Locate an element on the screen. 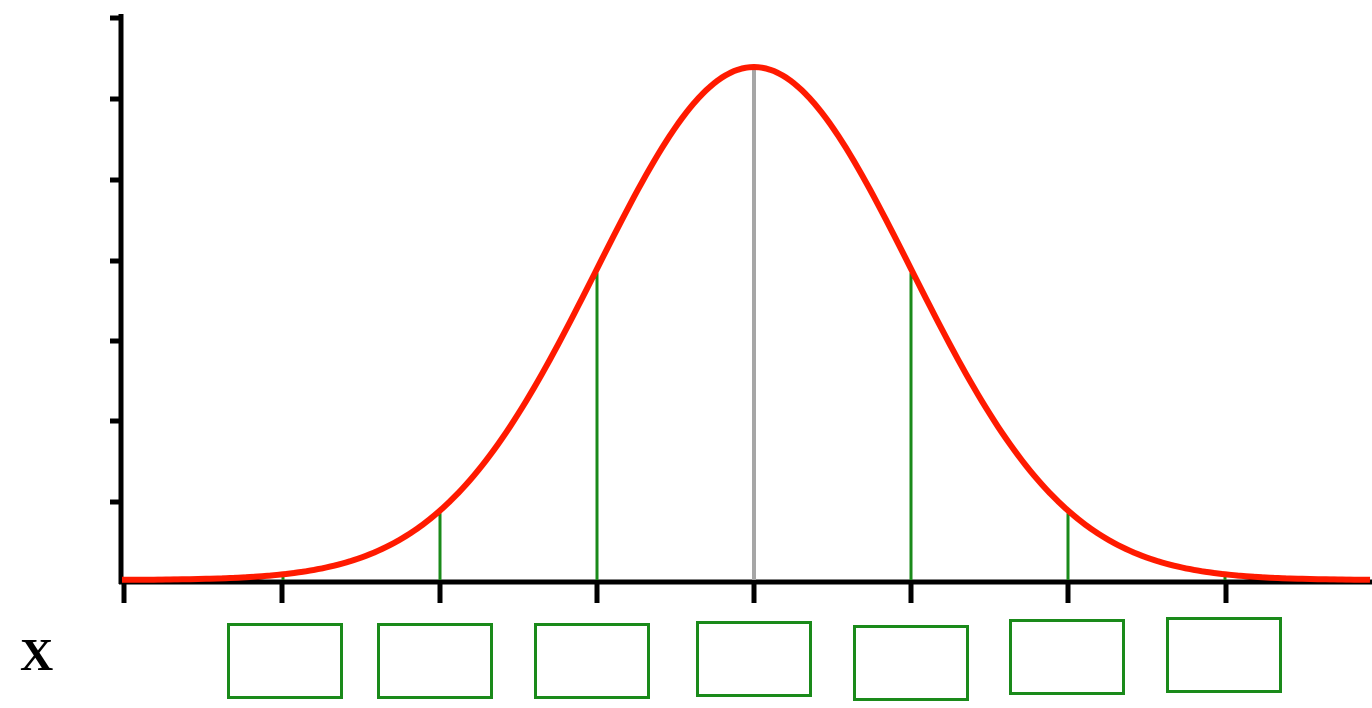  x-axis-ticks is located at coordinates (675, 592).